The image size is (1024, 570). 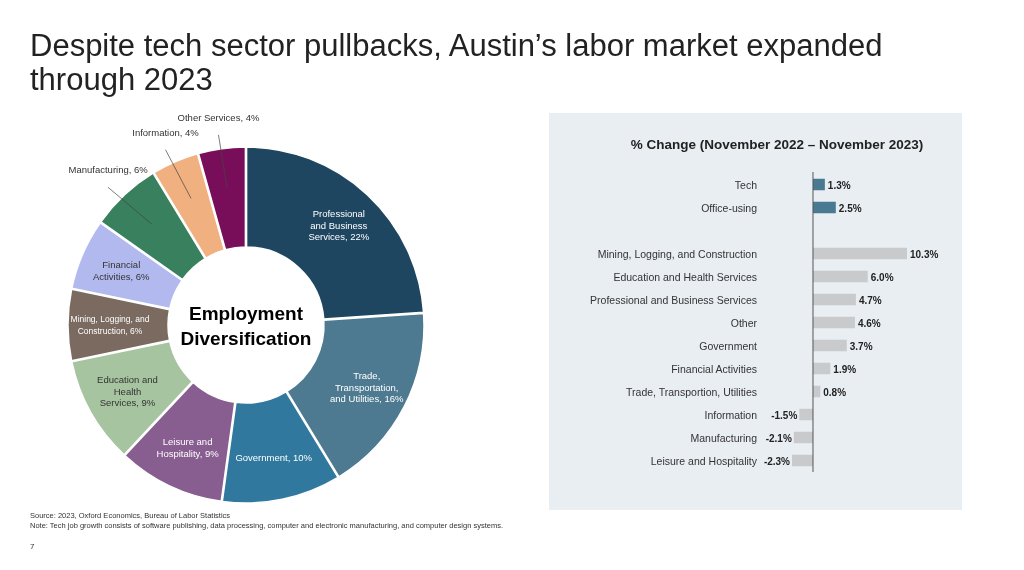 What do you see at coordinates (673, 299) in the screenshot?
I see `y-tick-label: Professional and Business Services` at bounding box center [673, 299].